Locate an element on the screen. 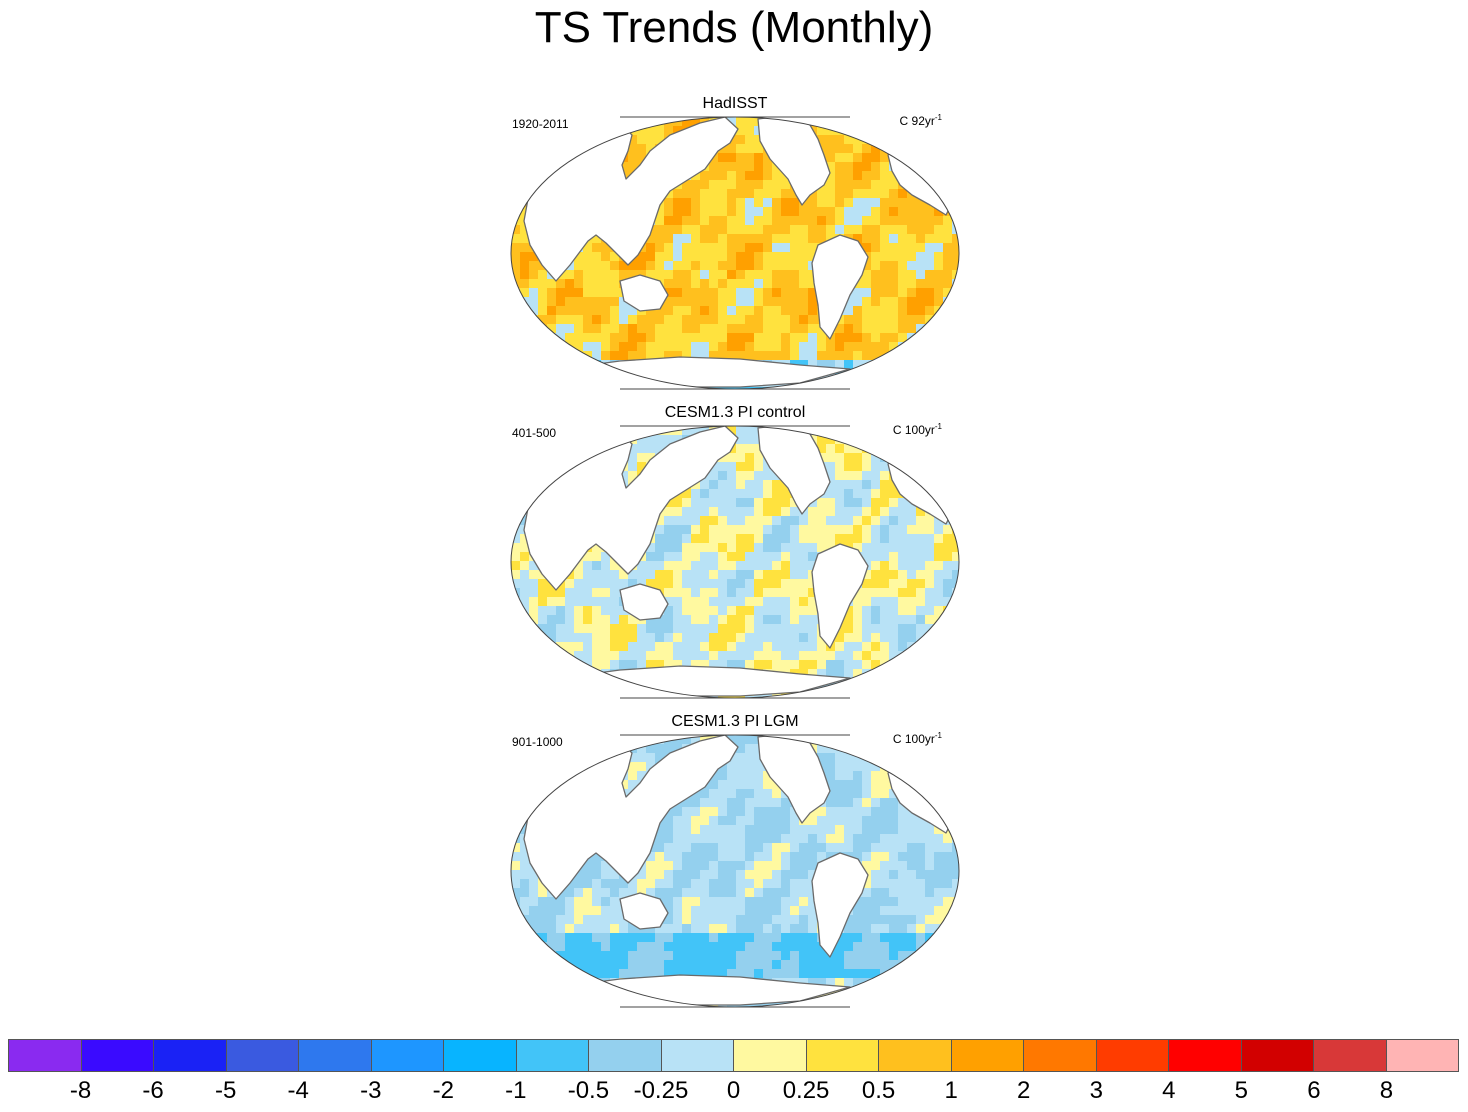  figure-title: TS Trends (Monthly) is located at coordinates (734, 27).